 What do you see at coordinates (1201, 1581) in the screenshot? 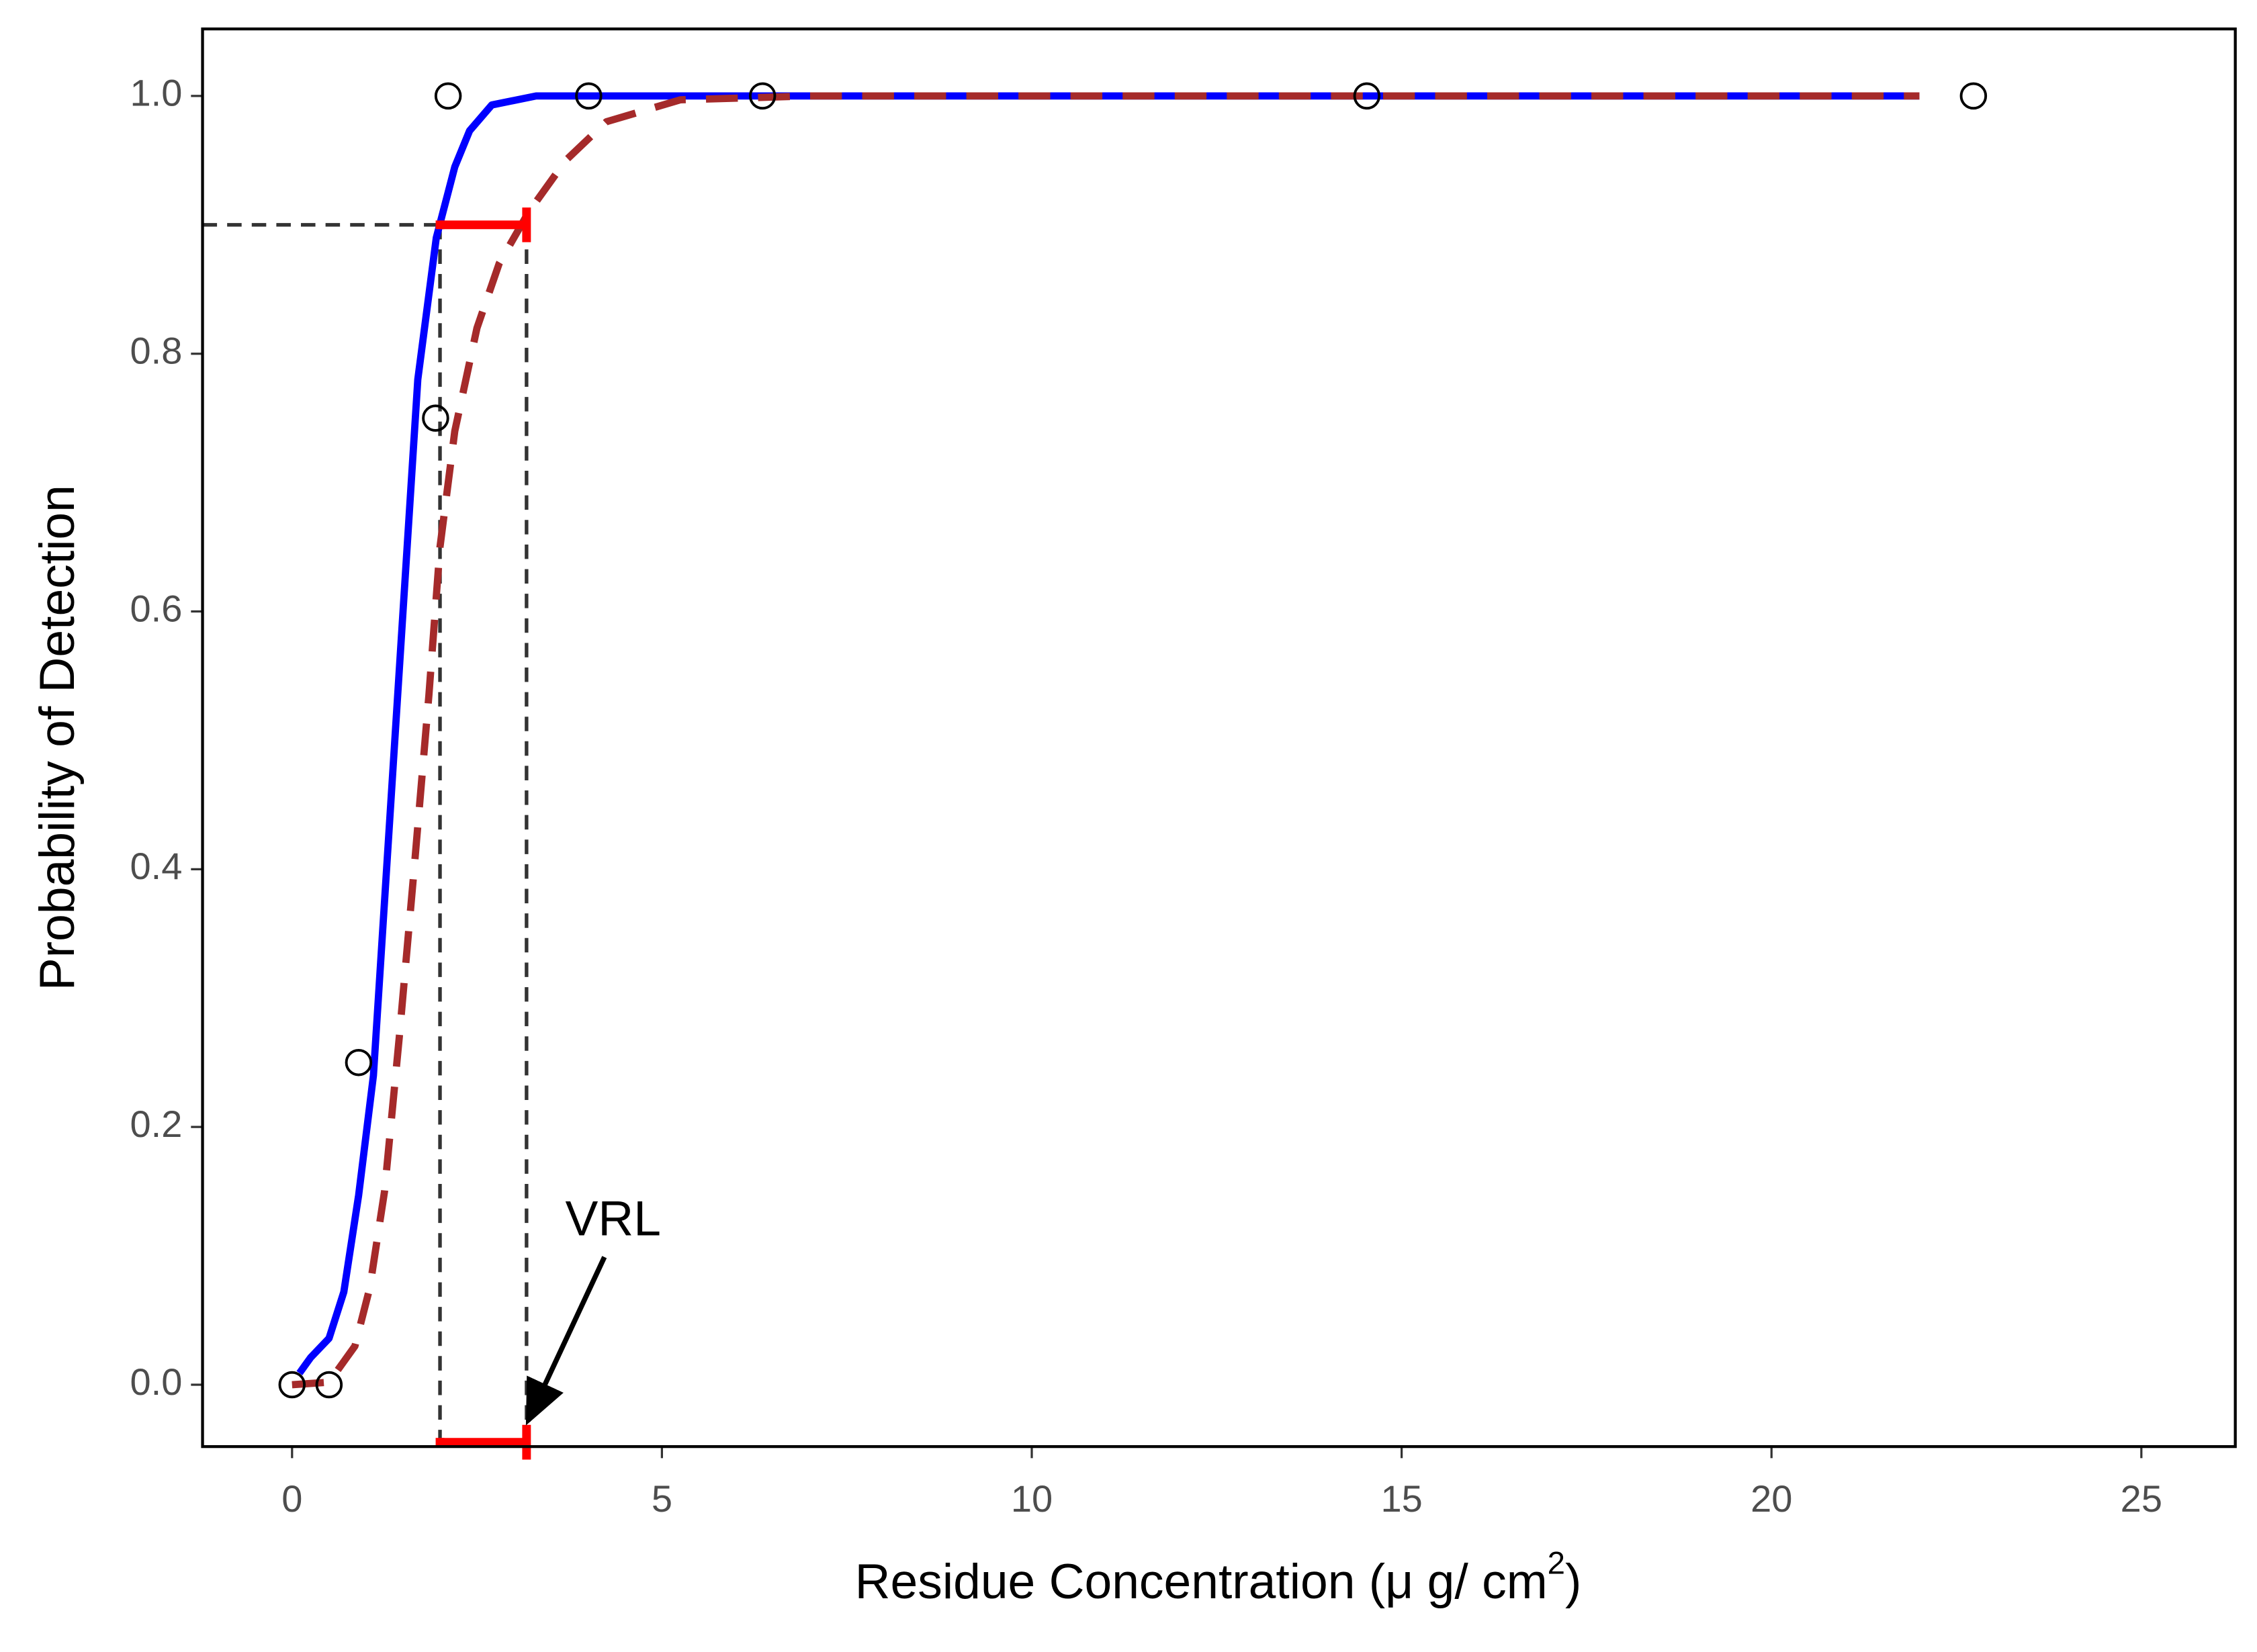
I see `x-axis-title-main: Residue Concentration (μ g/ cm` at bounding box center [1201, 1581].